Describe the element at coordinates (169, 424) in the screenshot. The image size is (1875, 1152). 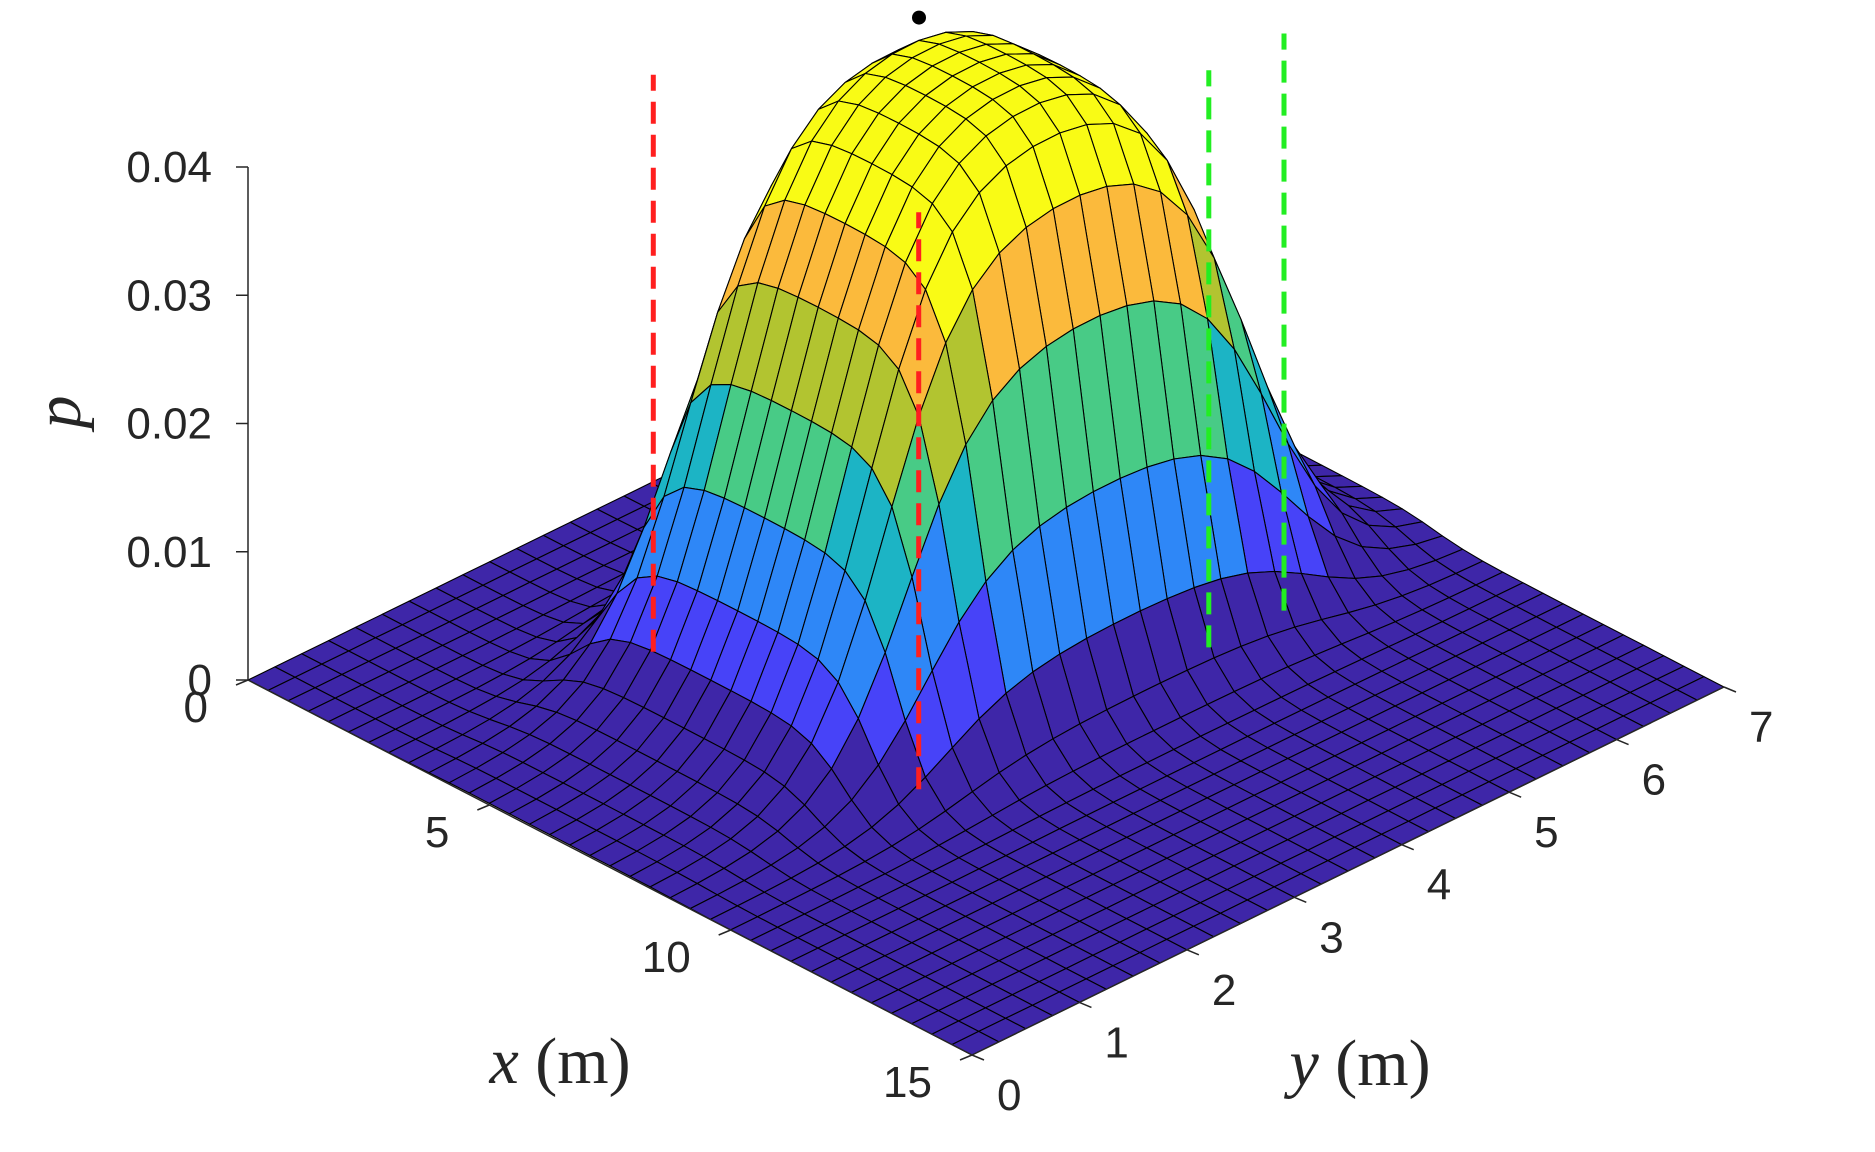
I see `z-tick-label: 0.02` at that location.